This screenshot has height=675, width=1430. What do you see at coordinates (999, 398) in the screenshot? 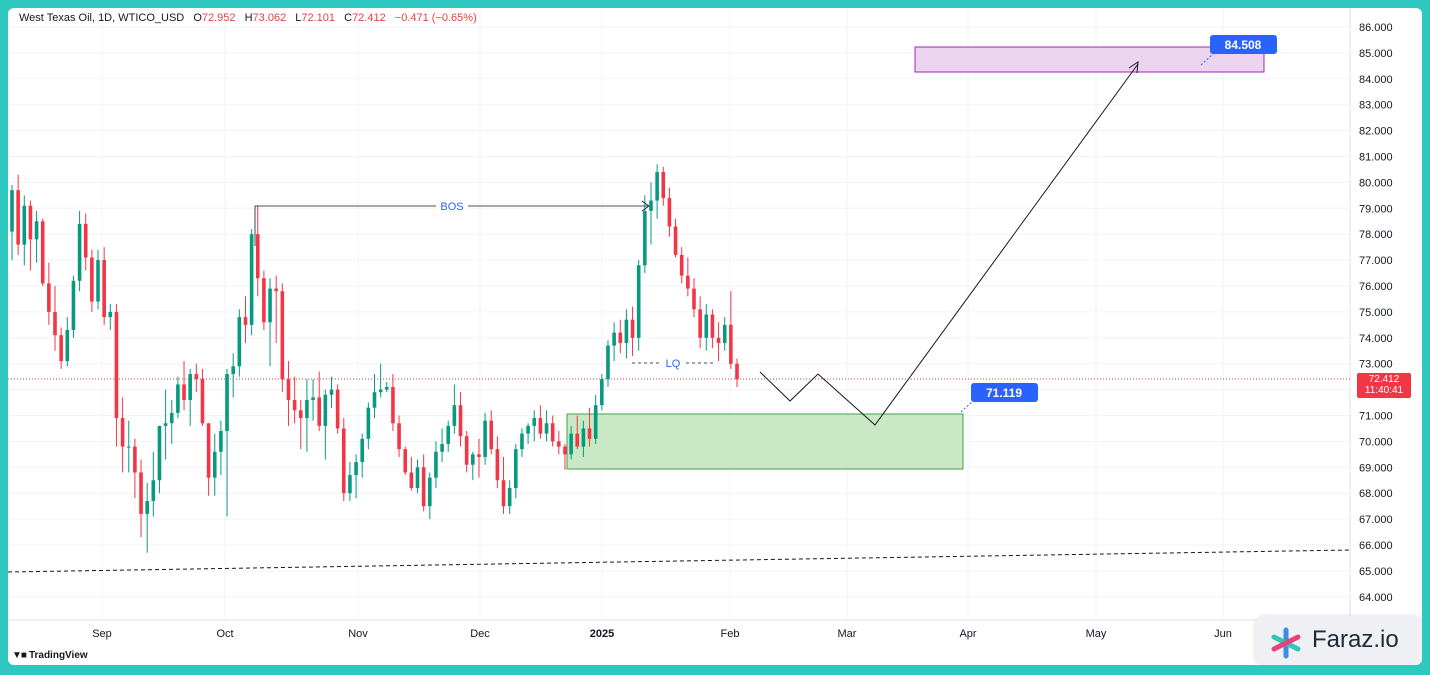
I see `zone-price-label: 71.119` at bounding box center [999, 398].